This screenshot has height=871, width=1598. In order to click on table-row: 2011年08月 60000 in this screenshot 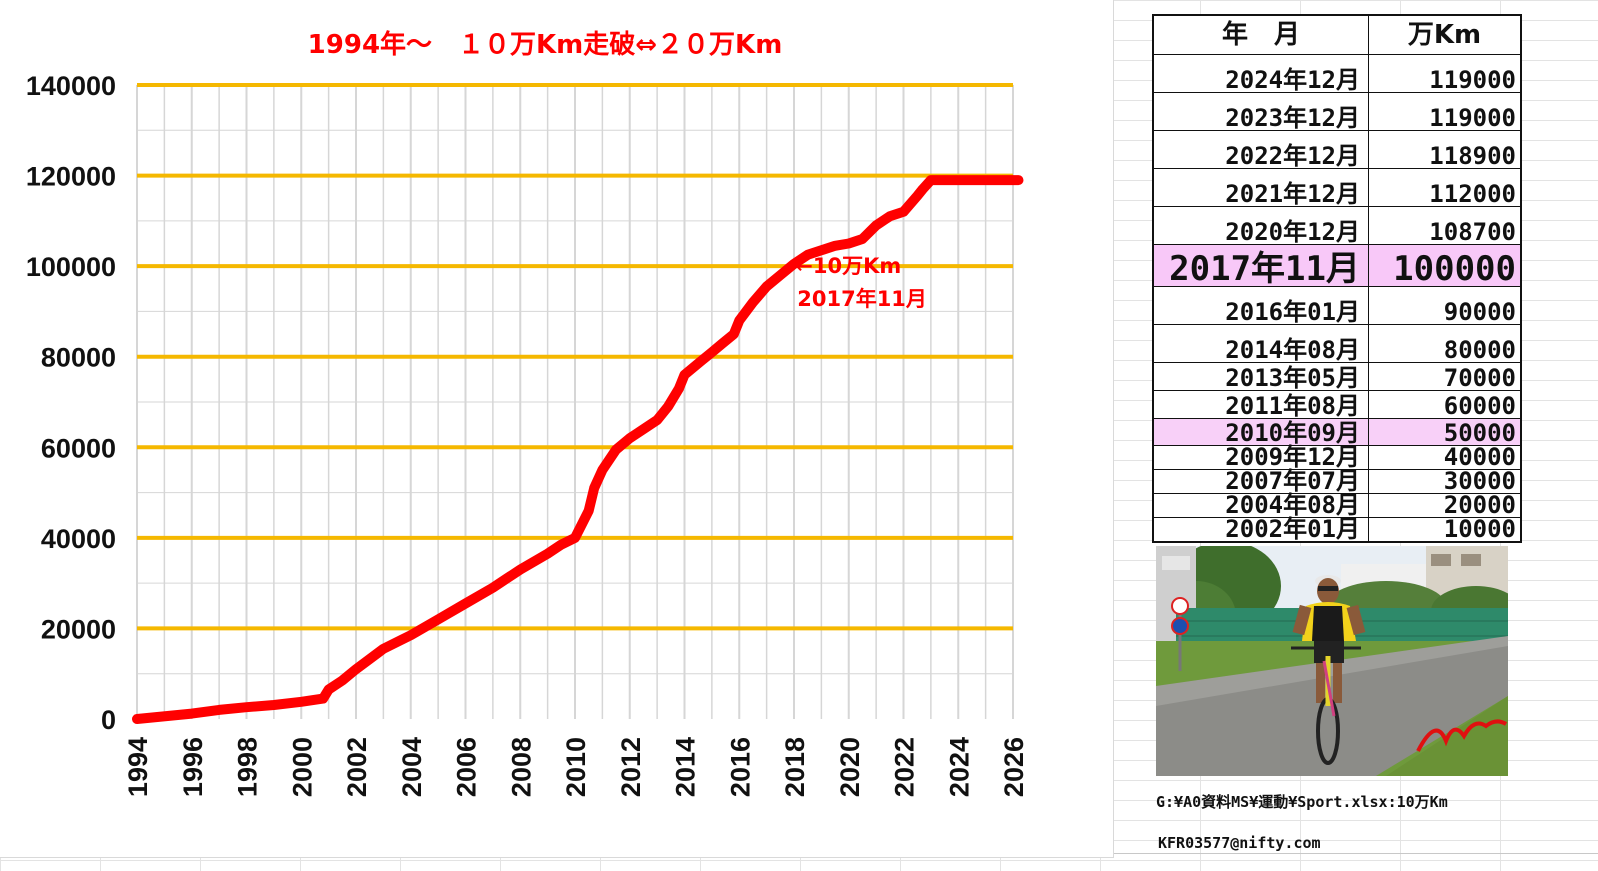, I will do `click(1337, 404)`.